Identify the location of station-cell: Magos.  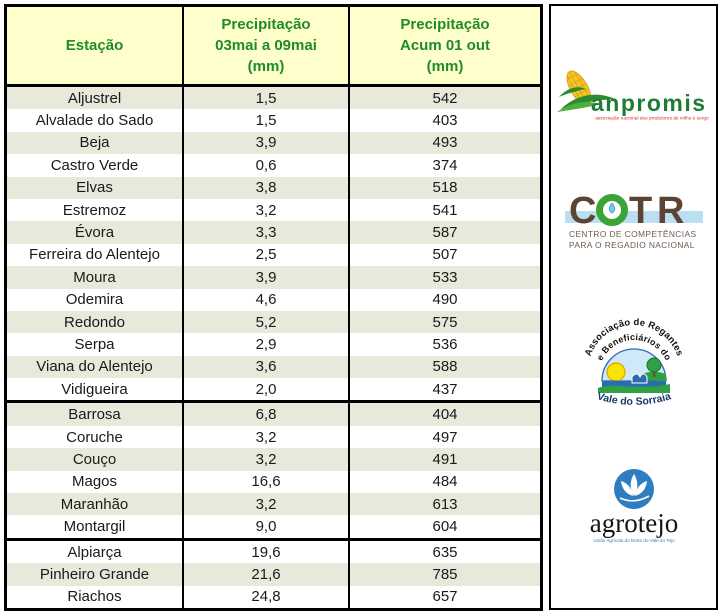
(95, 482).